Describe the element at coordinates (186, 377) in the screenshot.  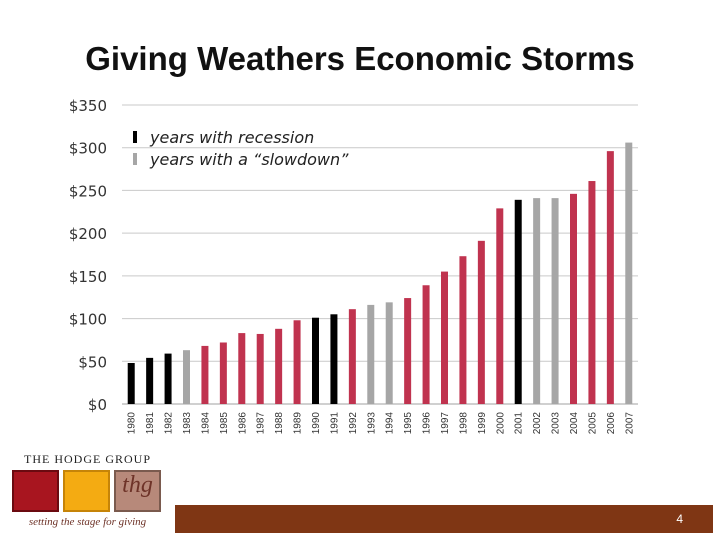
I see `bar-1983` at that location.